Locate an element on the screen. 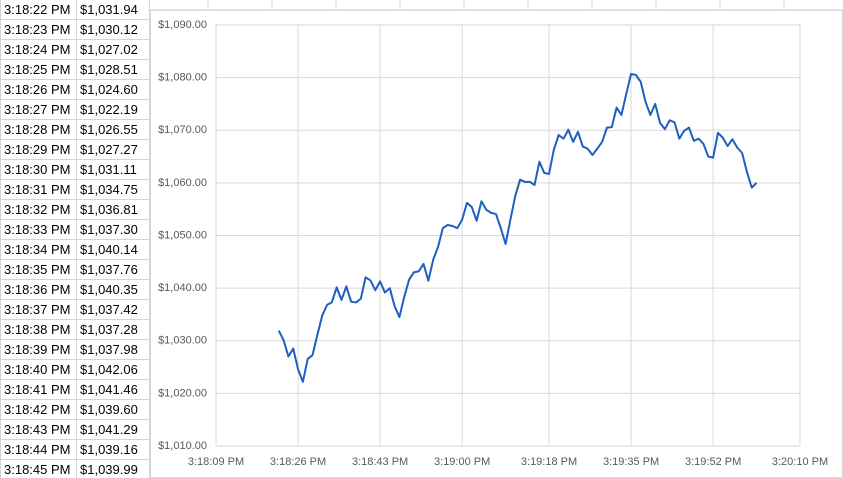 This screenshot has height=478, width=843. table-row: 3:18:29 PM $1,027.27 is located at coordinates (75, 149).